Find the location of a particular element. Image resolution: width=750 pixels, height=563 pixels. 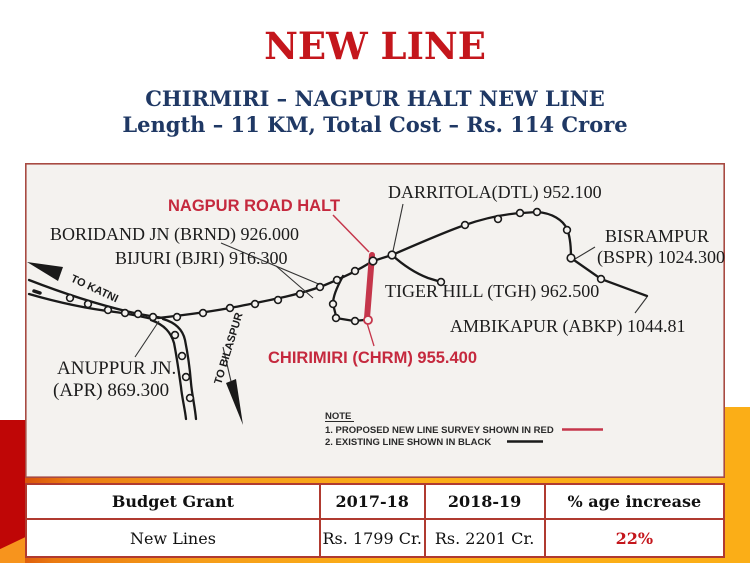

cell-new-lines: New Lines is located at coordinates (173, 538).